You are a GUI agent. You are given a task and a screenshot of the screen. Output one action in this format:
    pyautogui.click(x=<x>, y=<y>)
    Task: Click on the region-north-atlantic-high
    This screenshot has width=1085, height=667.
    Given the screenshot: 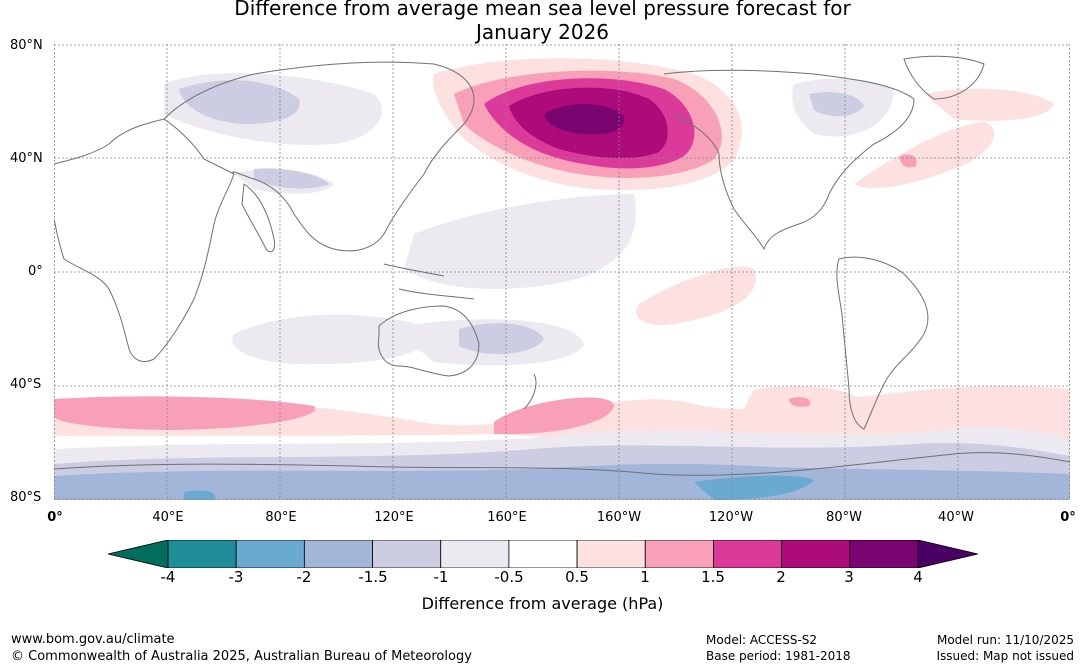 What is the action you would take?
    pyautogui.click(x=924, y=155)
    